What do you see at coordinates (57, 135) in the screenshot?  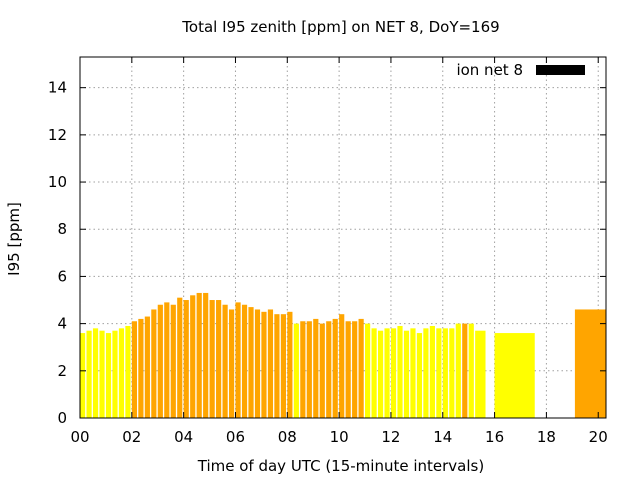 I see `y-tick-label: 12` at bounding box center [57, 135].